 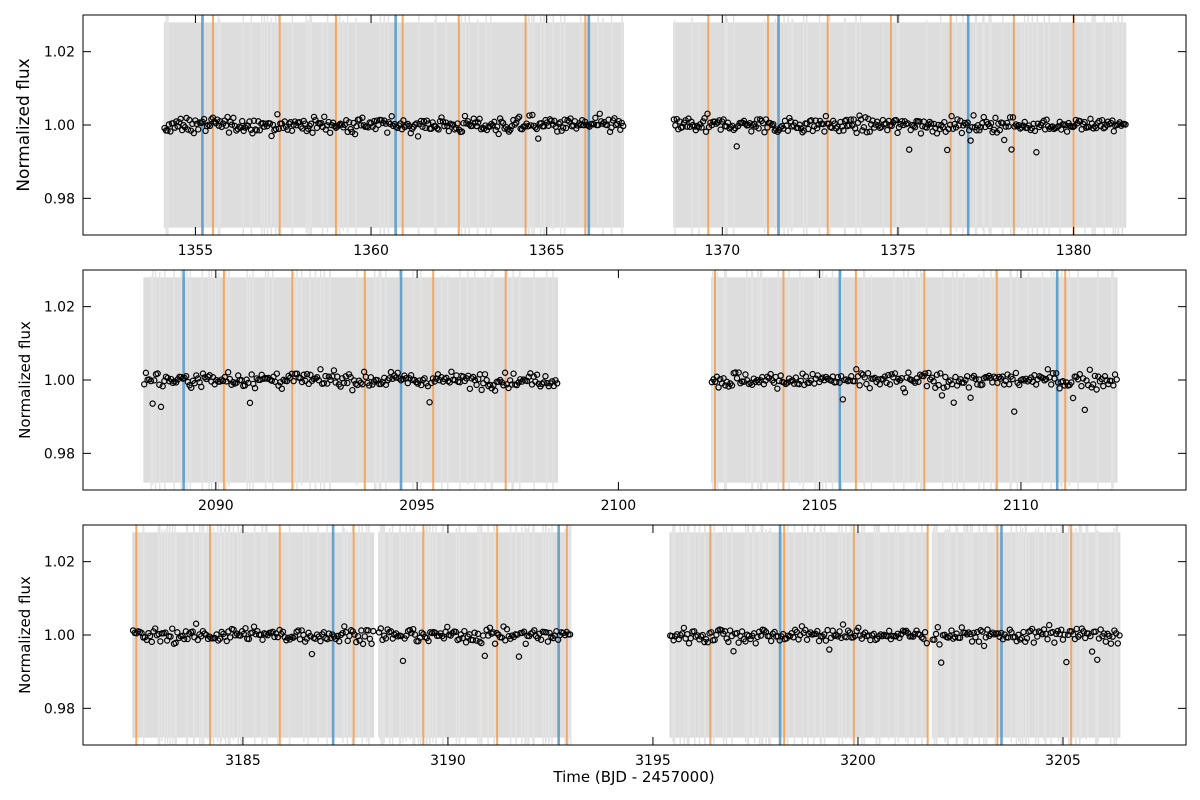 I want to click on y-axis-label: Normalized flux, so click(x=25, y=380).